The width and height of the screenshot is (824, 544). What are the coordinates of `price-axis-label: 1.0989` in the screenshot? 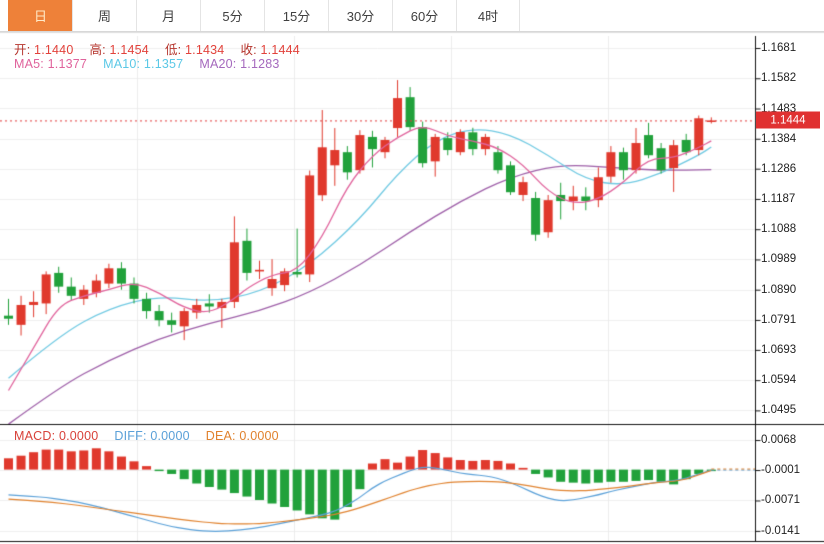 It's located at (779, 259).